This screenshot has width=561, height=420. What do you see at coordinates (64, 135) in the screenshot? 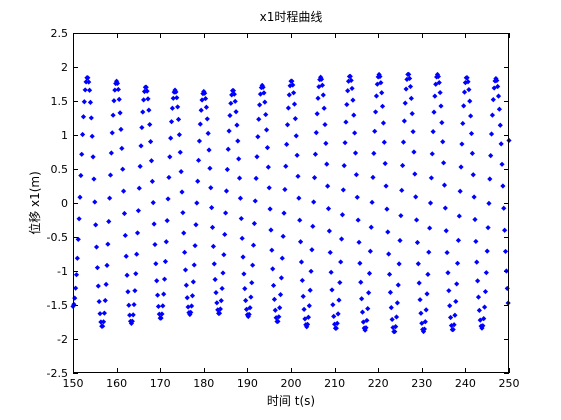
I see `y-tick-label: 1` at bounding box center [64, 135].